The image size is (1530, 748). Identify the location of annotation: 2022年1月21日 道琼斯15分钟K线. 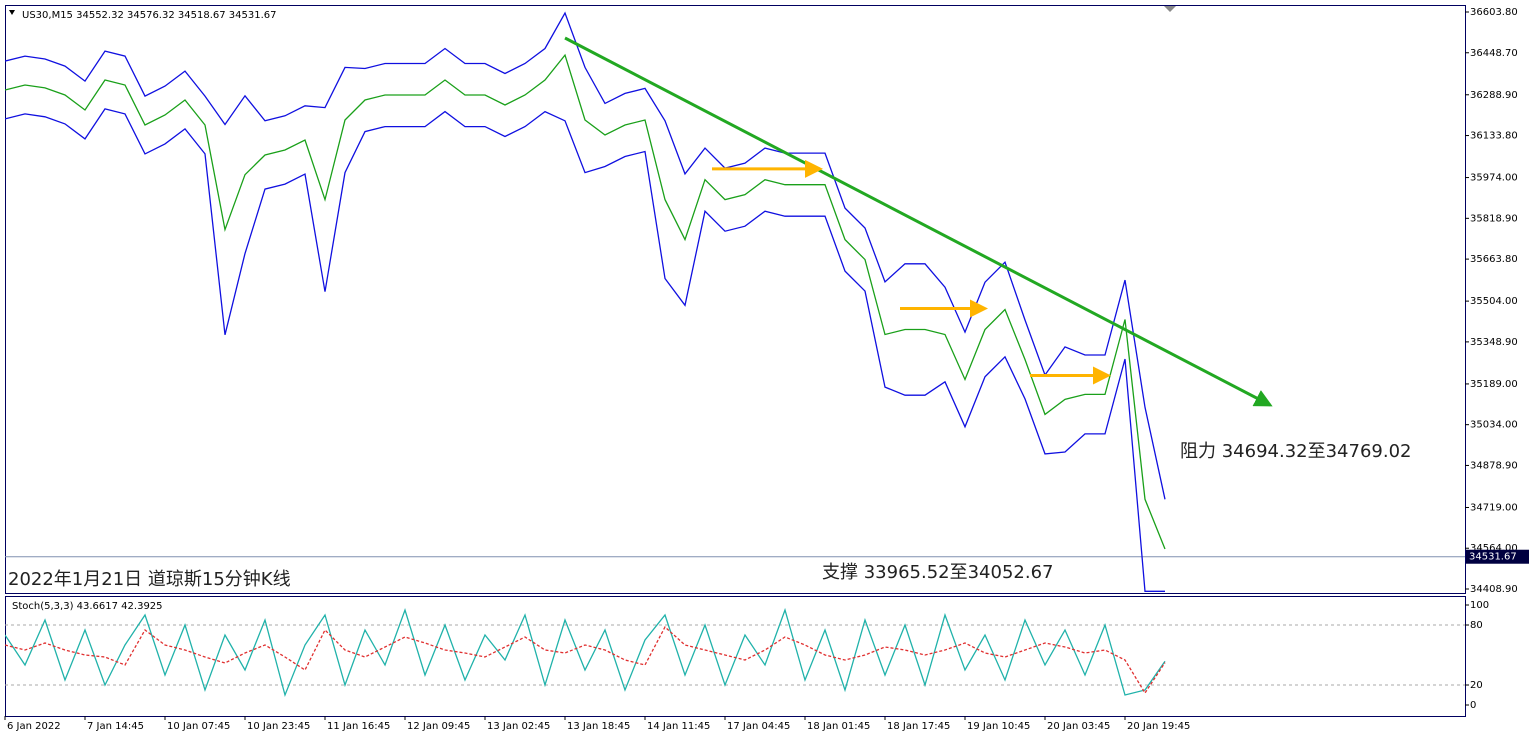
(149, 579).